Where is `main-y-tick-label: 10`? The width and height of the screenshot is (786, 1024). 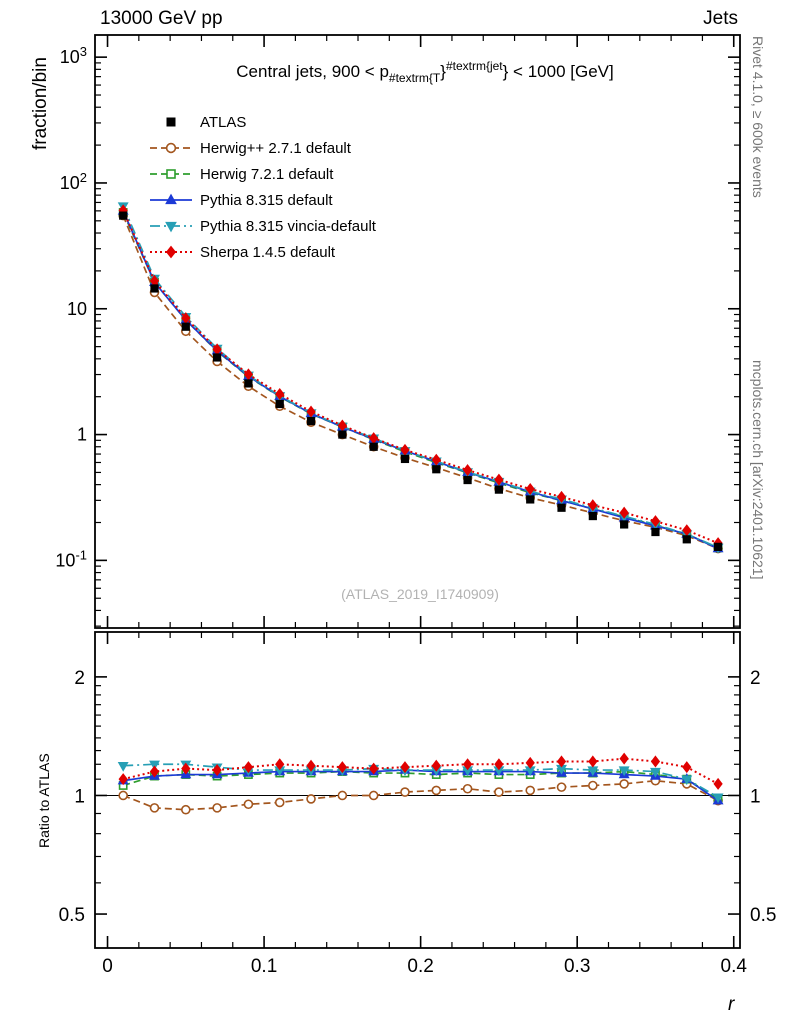
main-y-tick-label: 10 is located at coordinates (77, 309).